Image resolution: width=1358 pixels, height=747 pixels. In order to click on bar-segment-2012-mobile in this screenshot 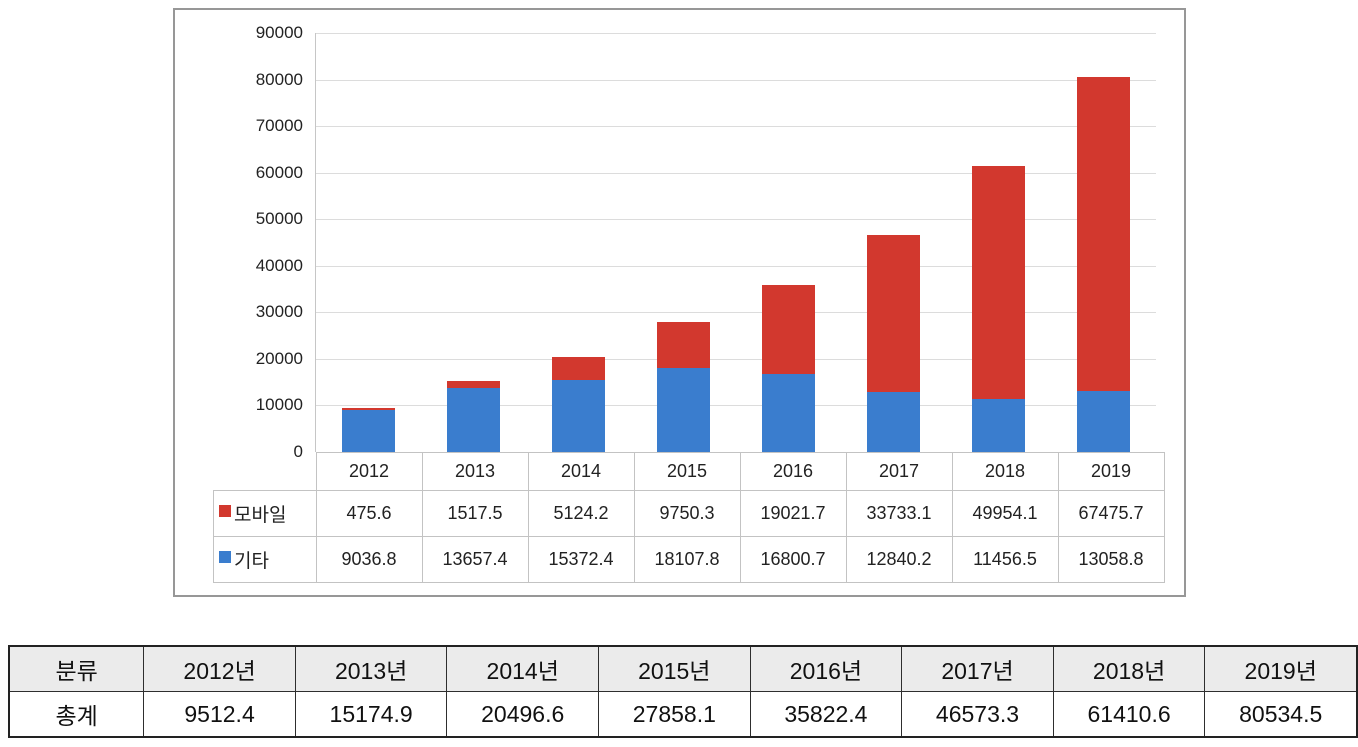, I will do `click(368, 408)`.